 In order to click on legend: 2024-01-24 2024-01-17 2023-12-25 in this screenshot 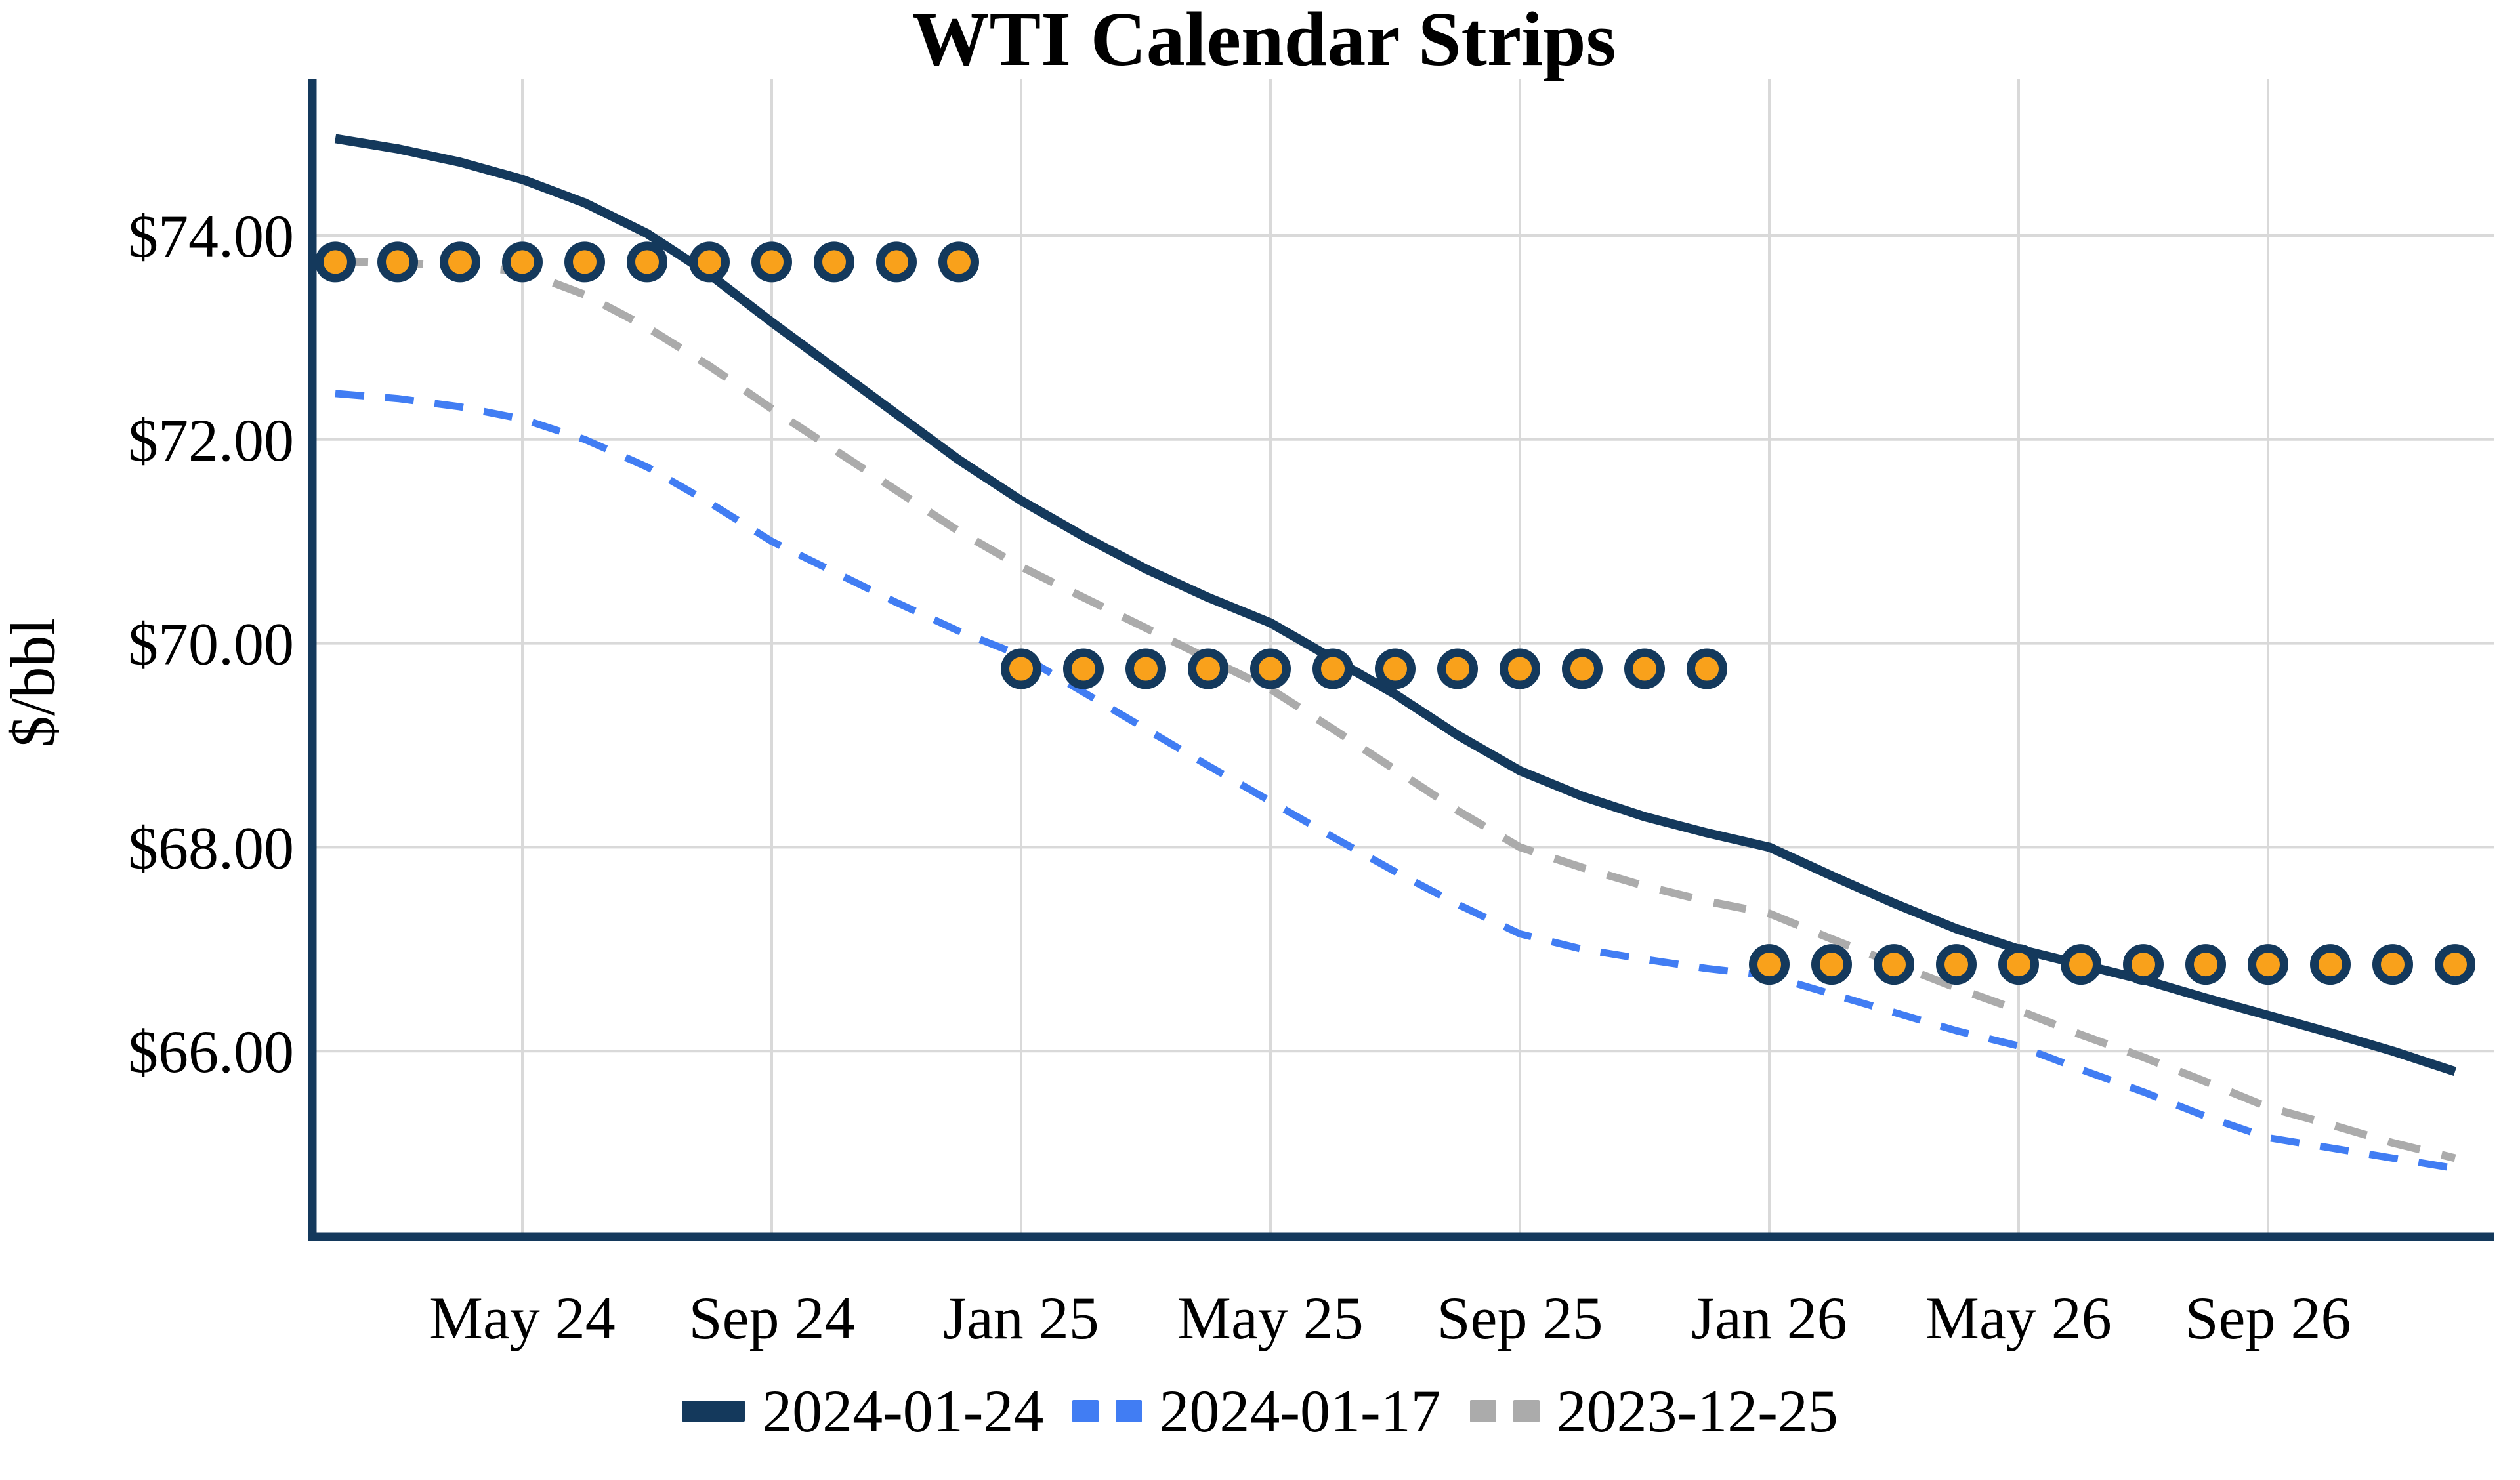, I will do `click(1260, 1411)`.